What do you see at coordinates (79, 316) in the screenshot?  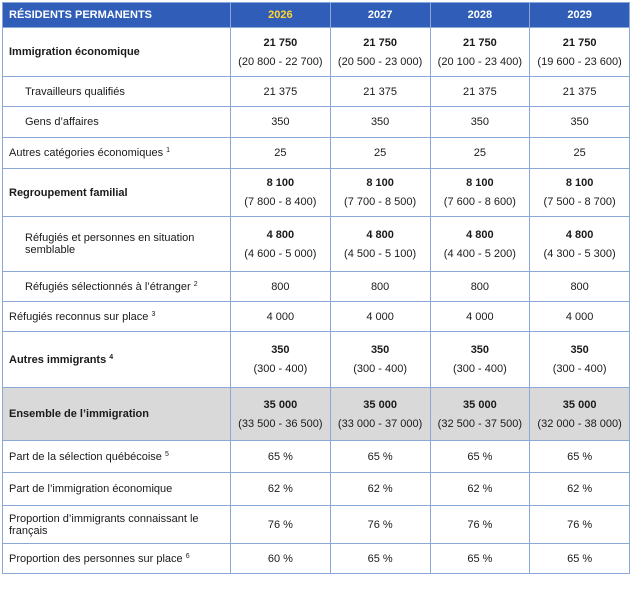 I see `row-label-text: Réfugiés reconnus sur place` at bounding box center [79, 316].